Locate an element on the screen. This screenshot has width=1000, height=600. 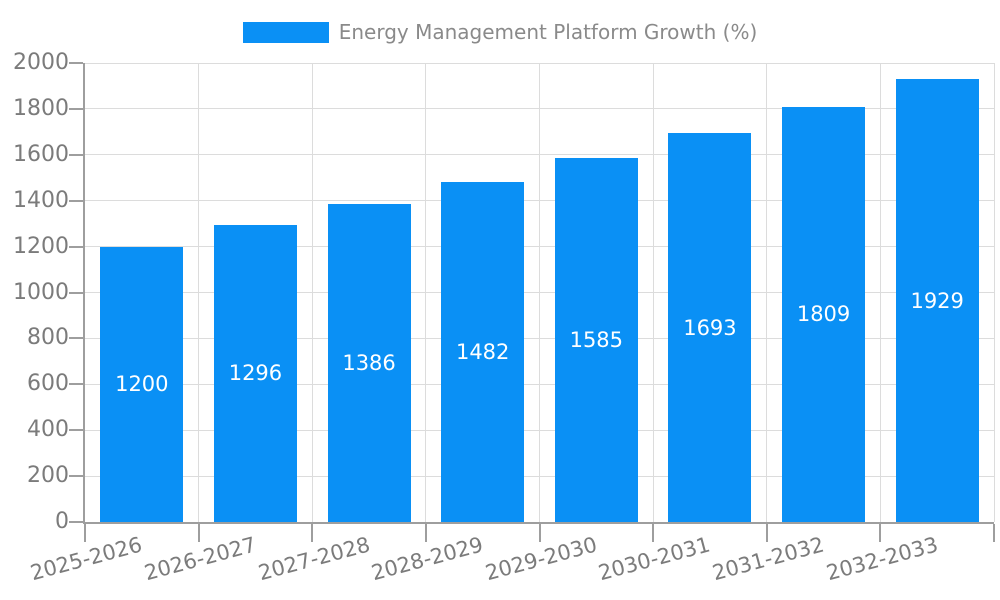
bar: 1585 is located at coordinates (596, 340).